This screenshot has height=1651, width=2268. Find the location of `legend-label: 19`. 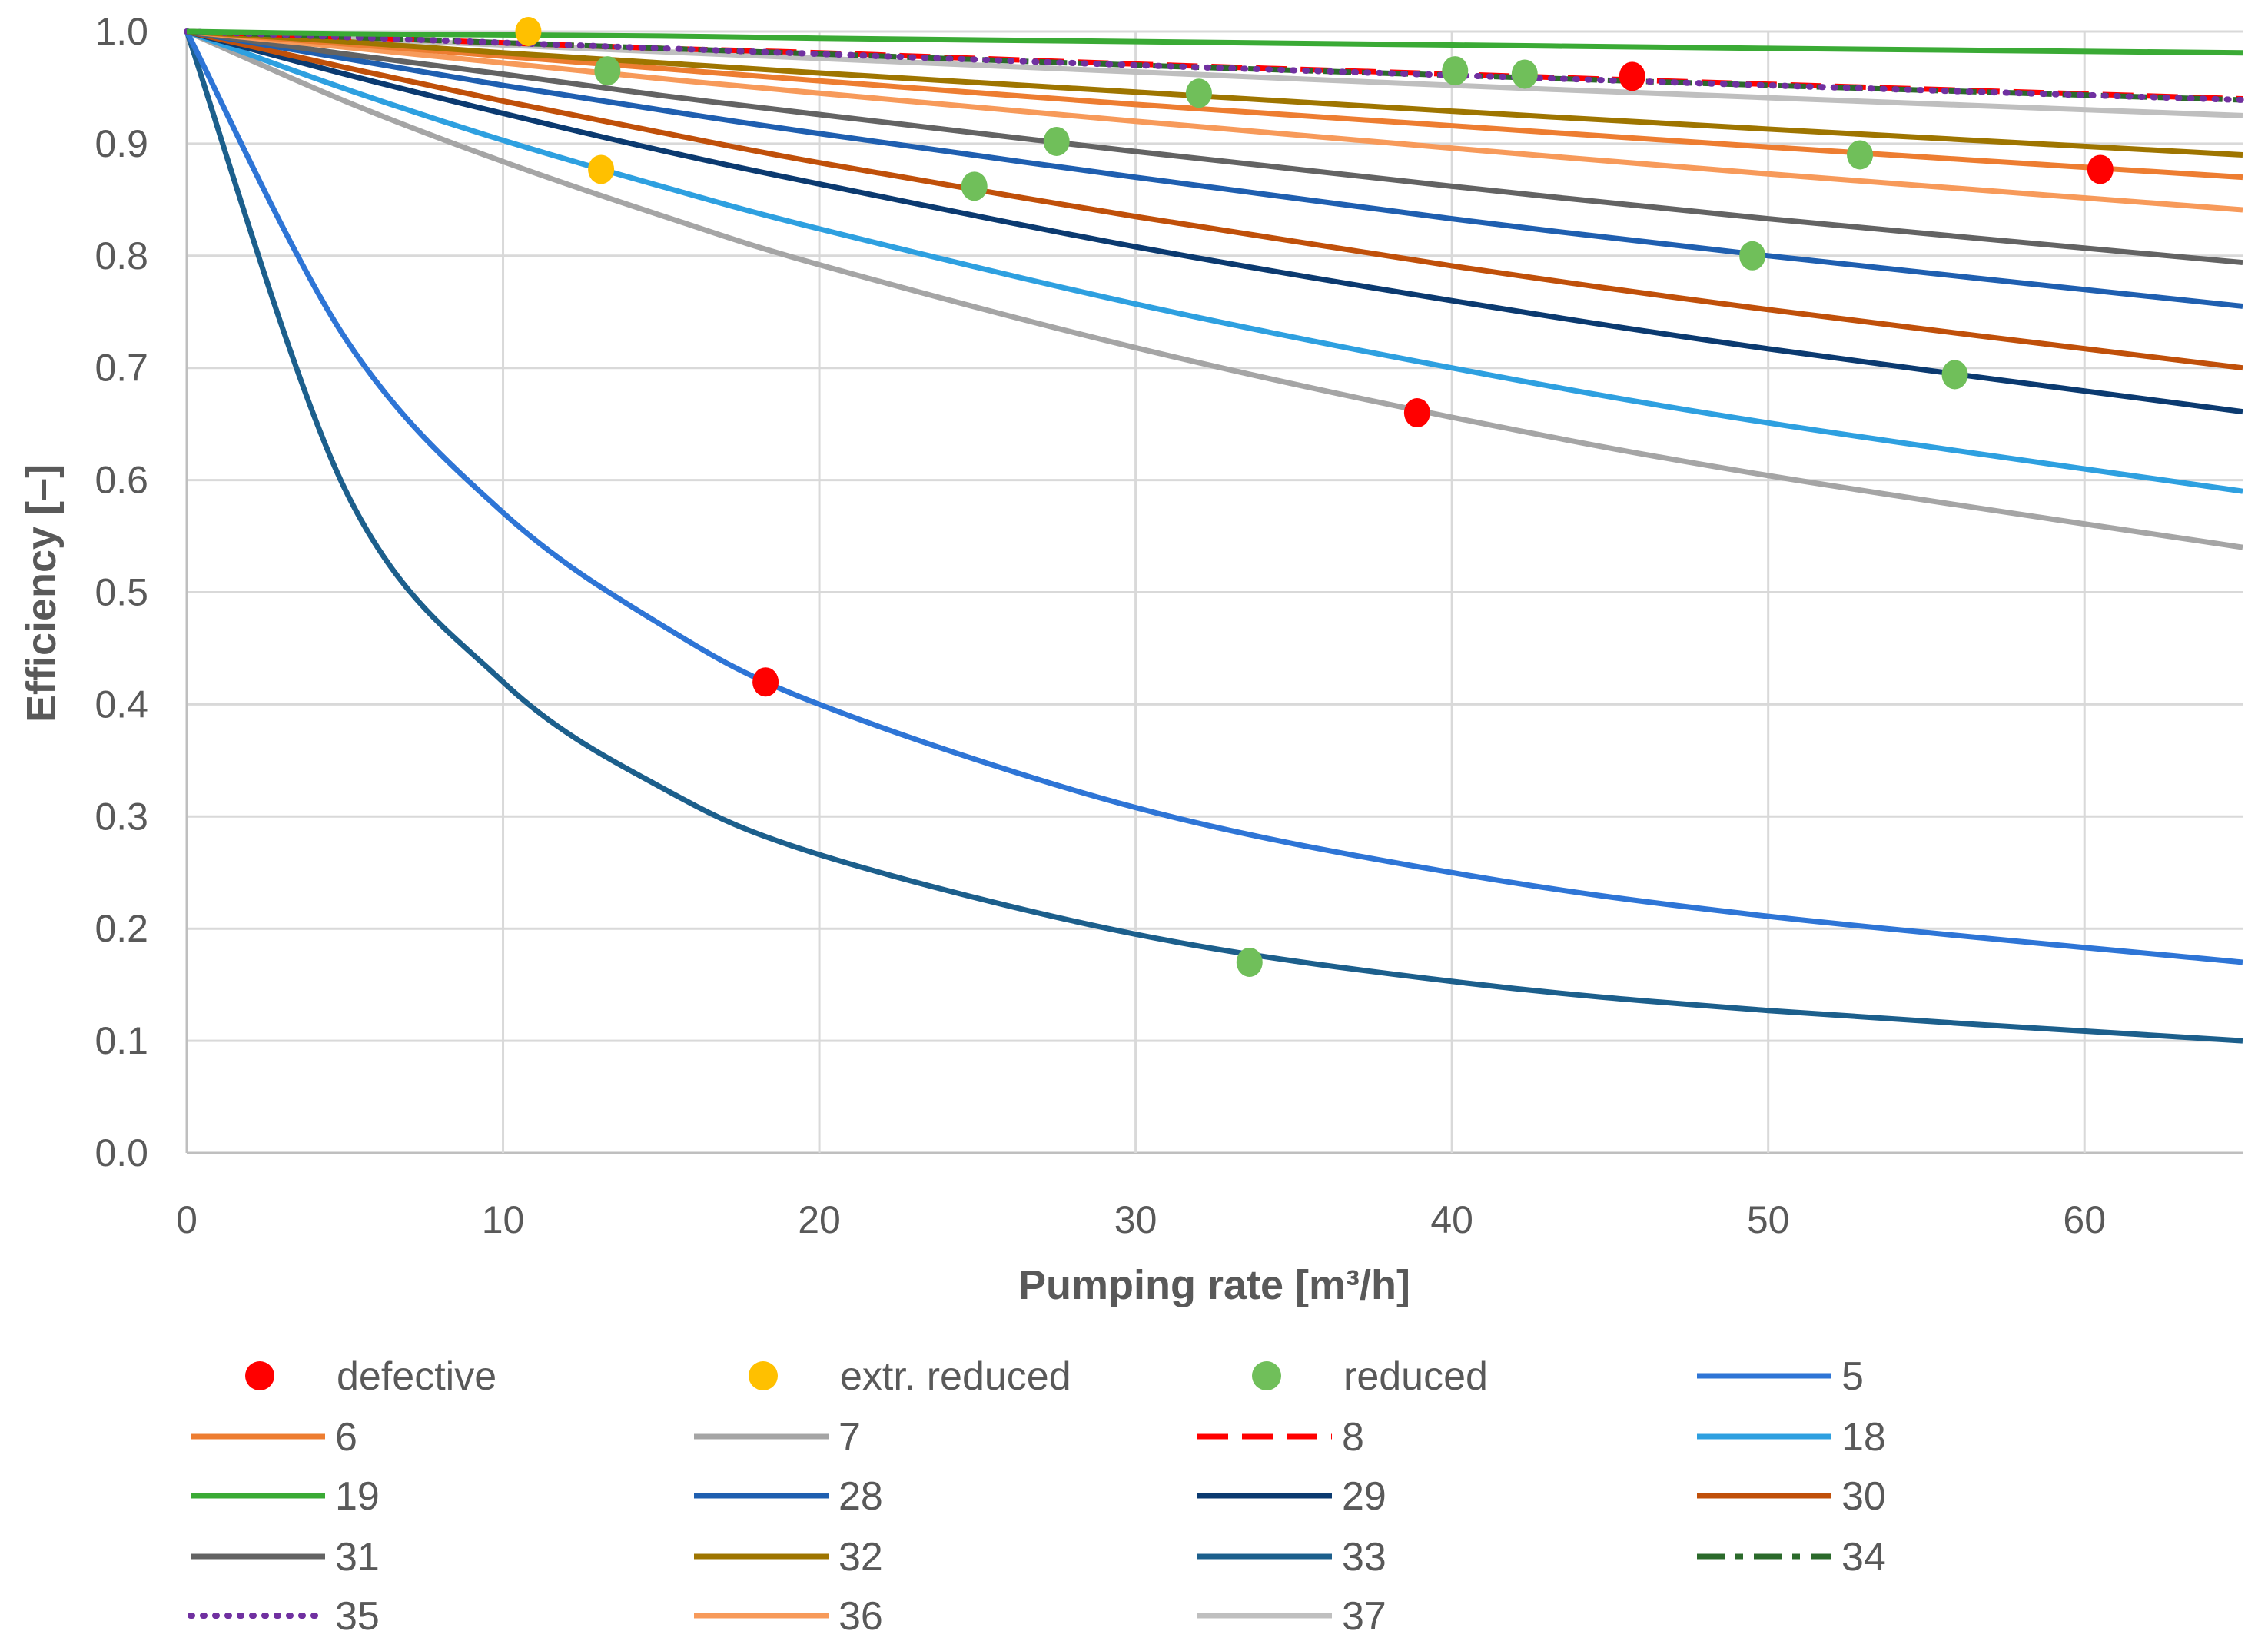

legend-label: 19 is located at coordinates (357, 1496).